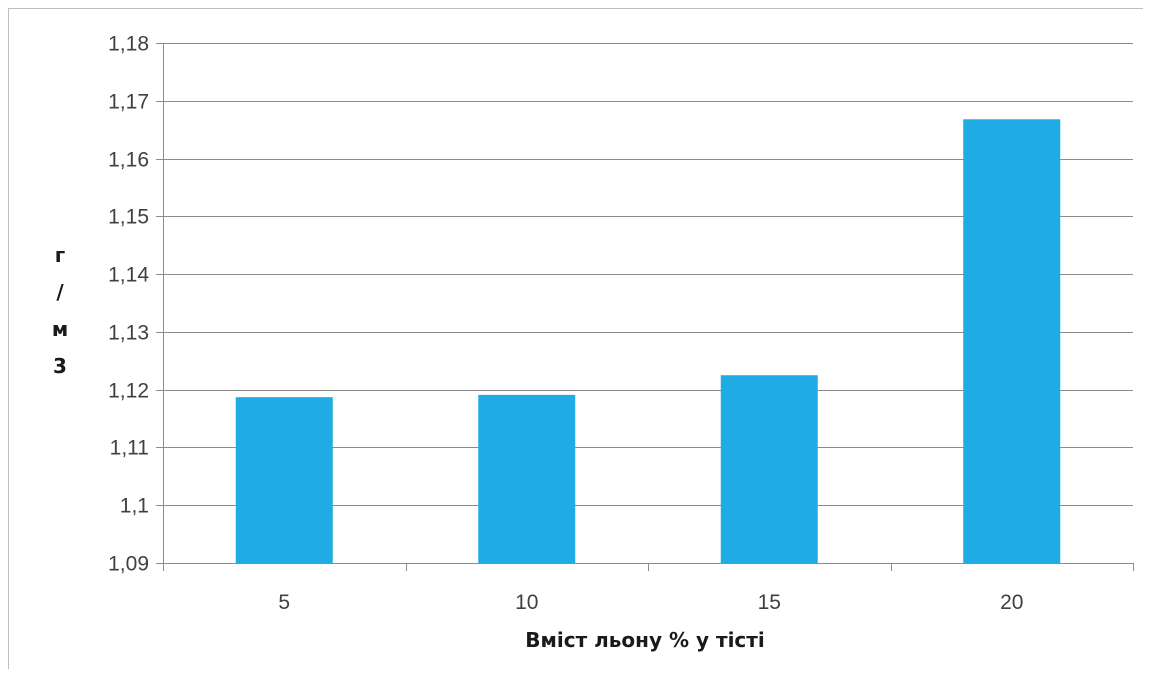 The width and height of the screenshot is (1151, 677). I want to click on y-tick-label: 1,16, so click(128, 160).